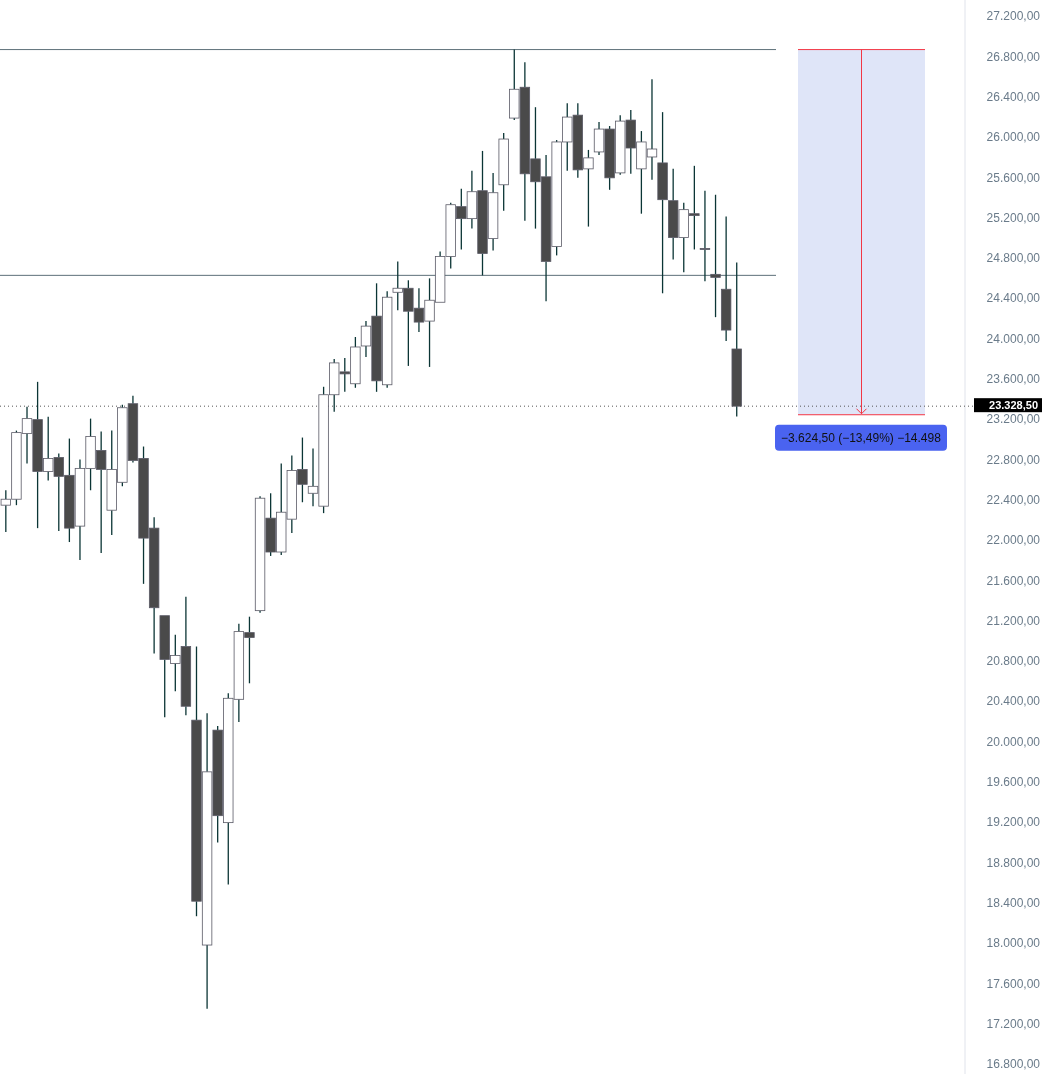 Image resolution: width=1043 pixels, height=1074 pixels. What do you see at coordinates (1013, 419) in the screenshot?
I see `y-tick-label: 23.200,00` at bounding box center [1013, 419].